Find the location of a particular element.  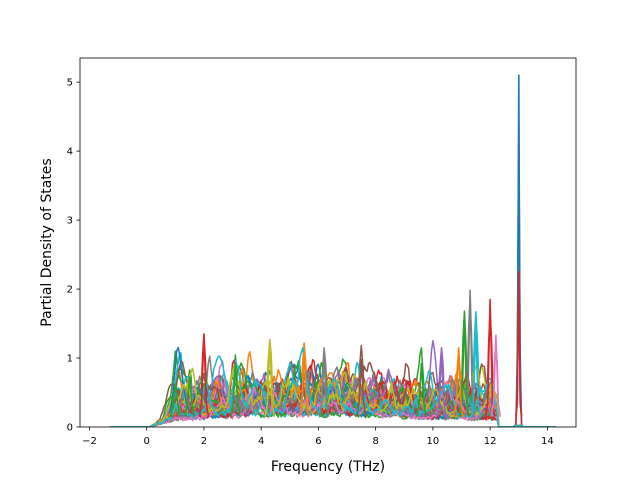

x-tick-label: 2 is located at coordinates (204, 441).